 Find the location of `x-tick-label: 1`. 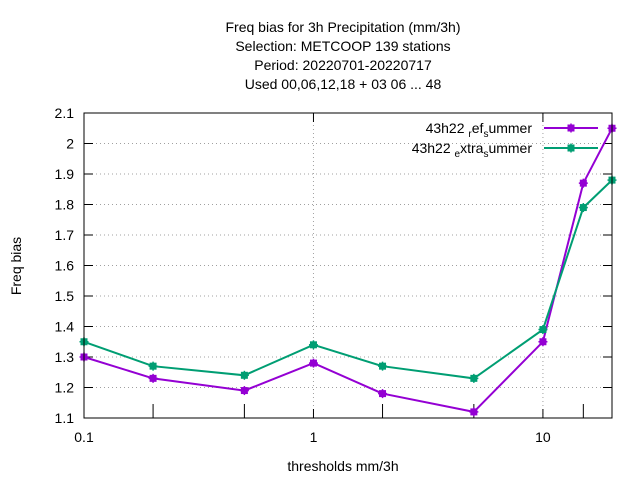

x-tick-label: 1 is located at coordinates (314, 437).